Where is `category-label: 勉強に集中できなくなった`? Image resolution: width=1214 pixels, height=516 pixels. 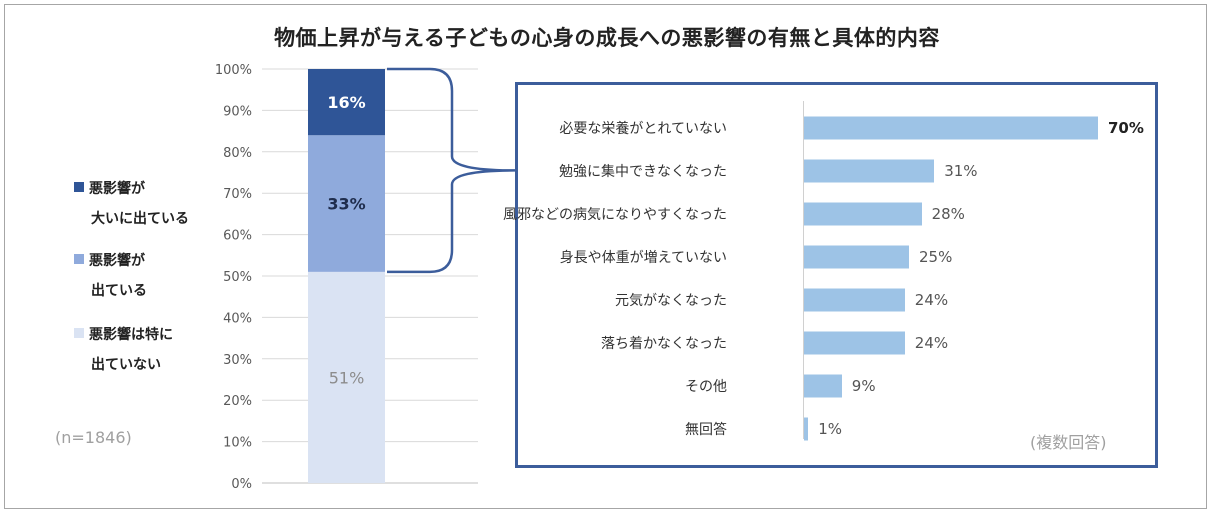
category-label: 勉強に集中できなくなった is located at coordinates (643, 172).